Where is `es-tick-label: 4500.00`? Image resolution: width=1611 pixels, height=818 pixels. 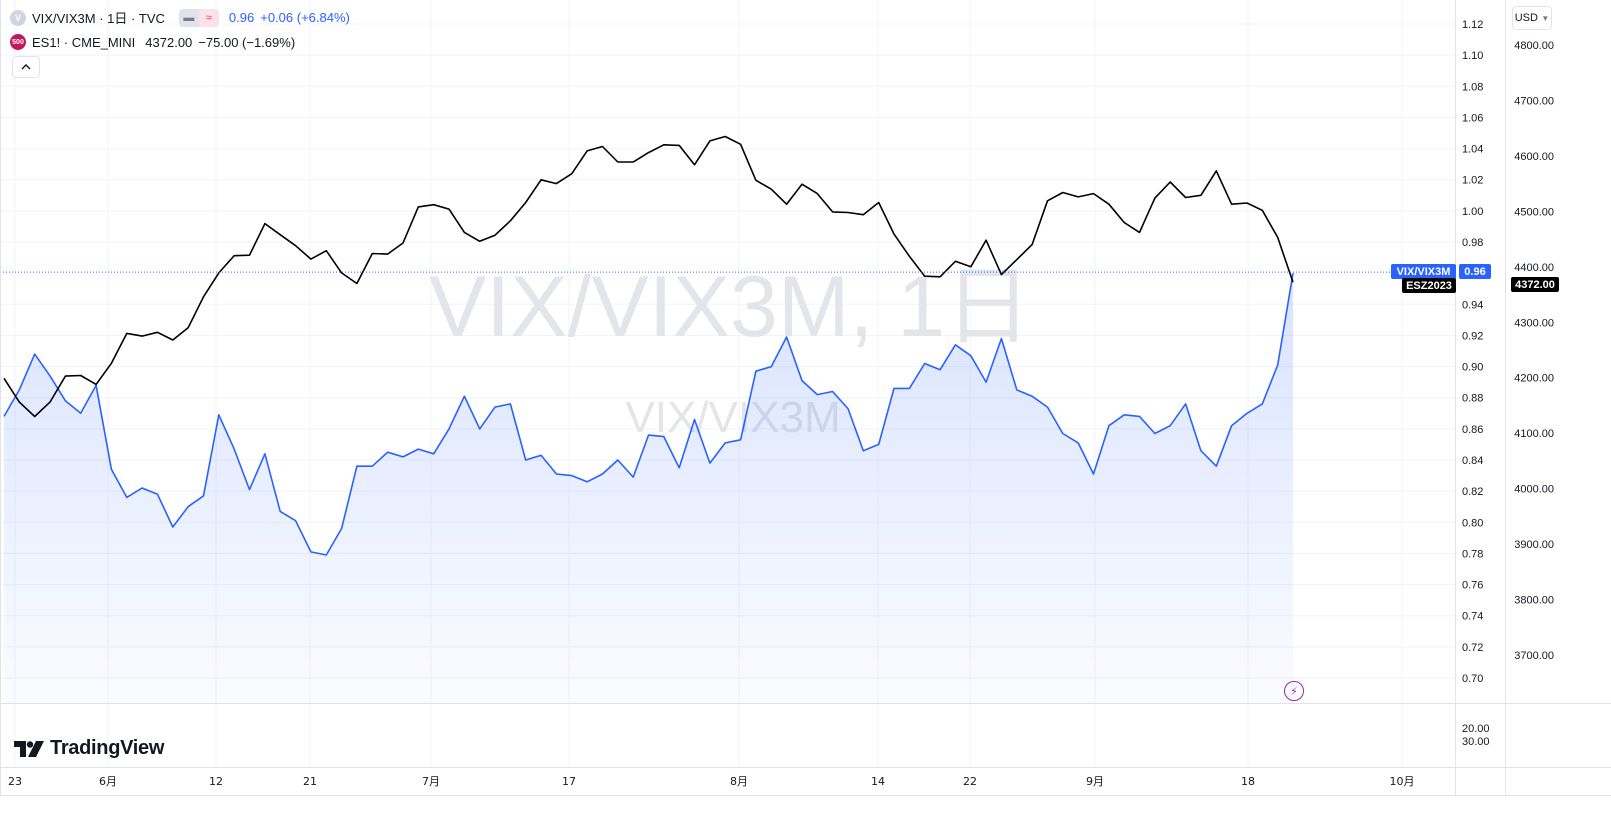 es-tick-label: 4500.00 is located at coordinates (1534, 212).